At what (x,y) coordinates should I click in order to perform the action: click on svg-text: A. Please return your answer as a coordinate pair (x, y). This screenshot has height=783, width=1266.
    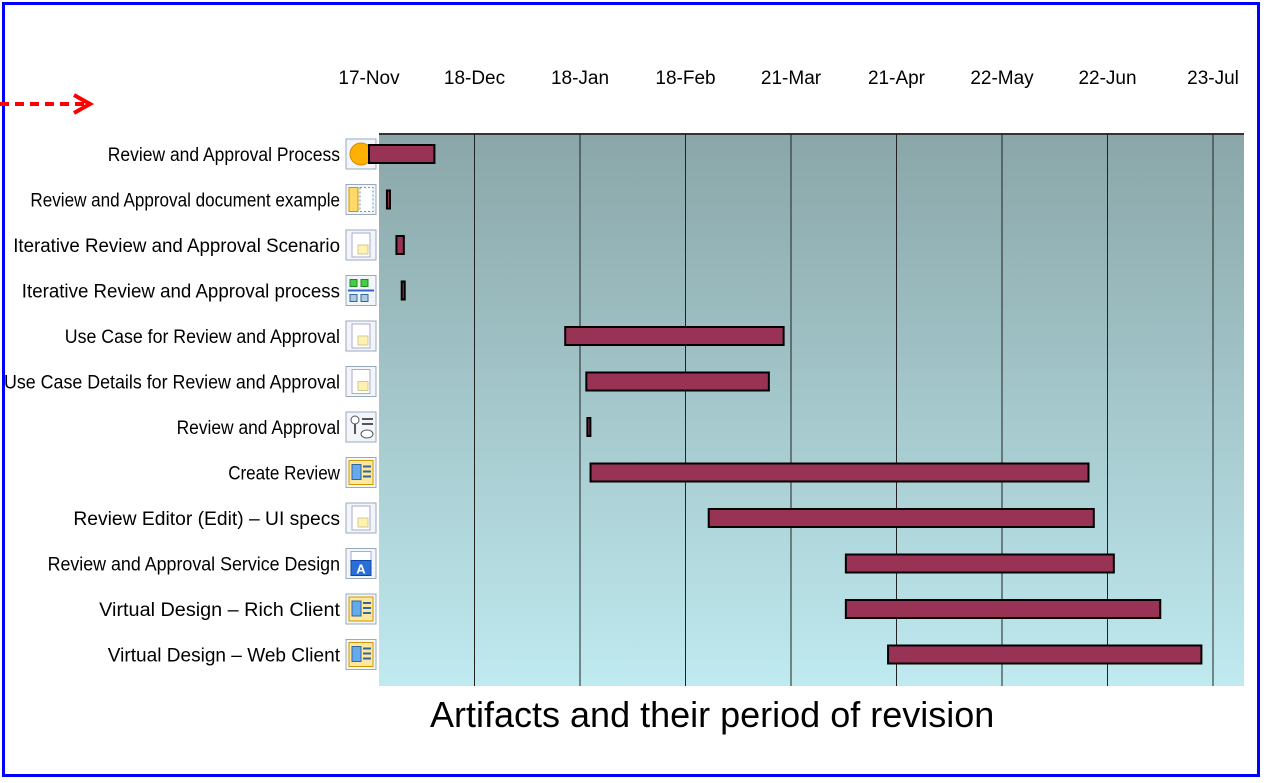
    Looking at the image, I should click on (361, 569).